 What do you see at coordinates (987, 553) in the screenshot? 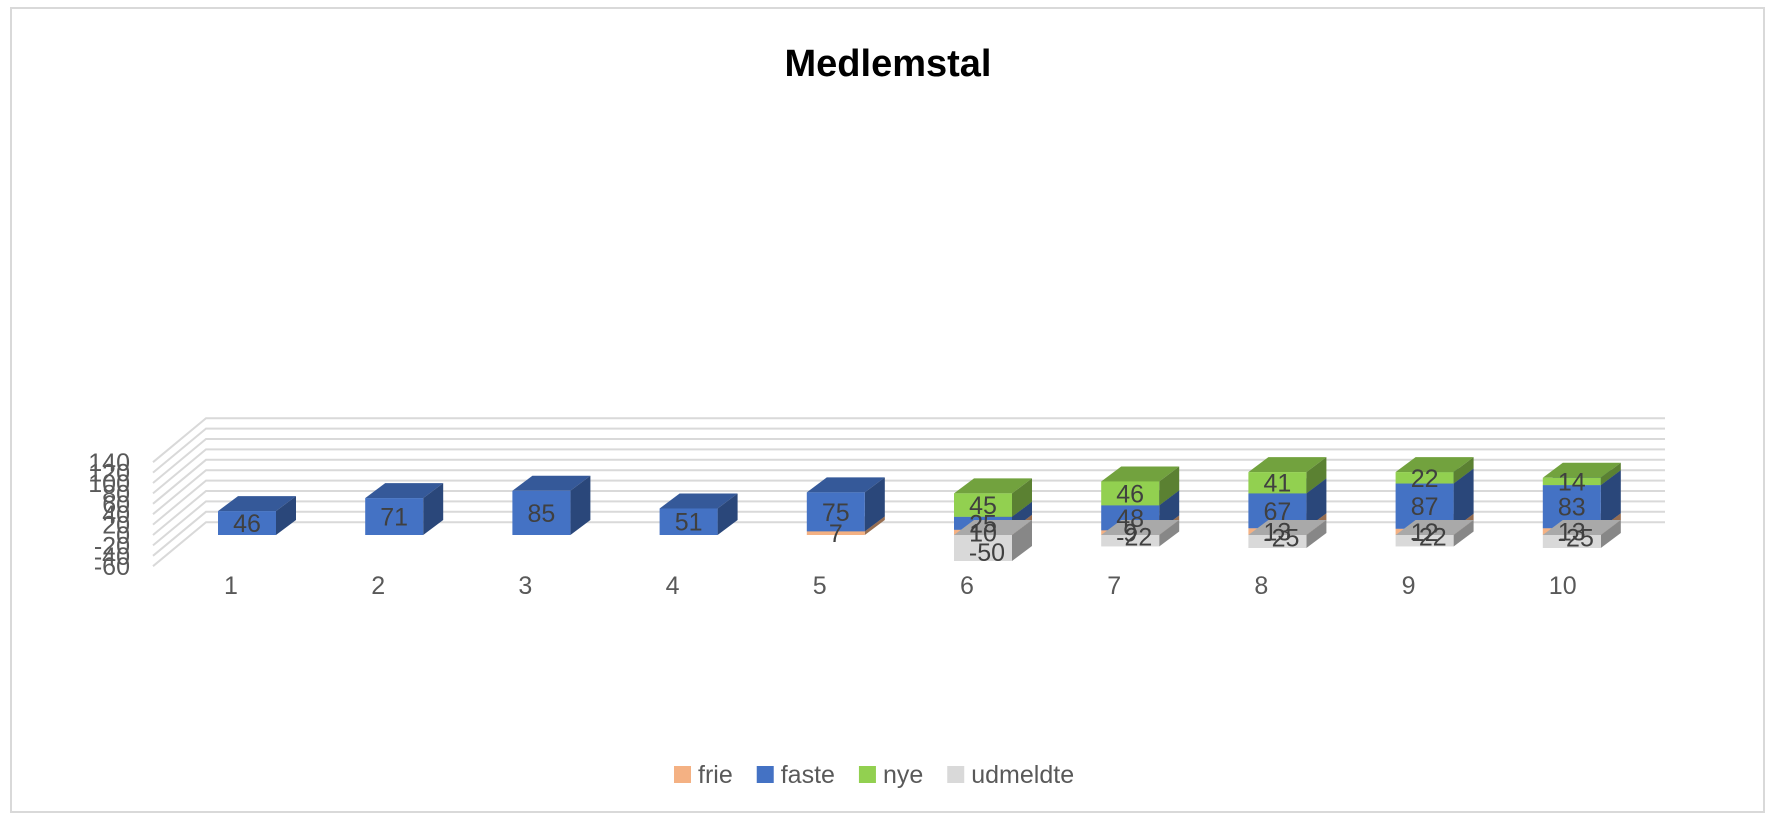
I see `data-label-udmeldte: -50` at bounding box center [987, 553].